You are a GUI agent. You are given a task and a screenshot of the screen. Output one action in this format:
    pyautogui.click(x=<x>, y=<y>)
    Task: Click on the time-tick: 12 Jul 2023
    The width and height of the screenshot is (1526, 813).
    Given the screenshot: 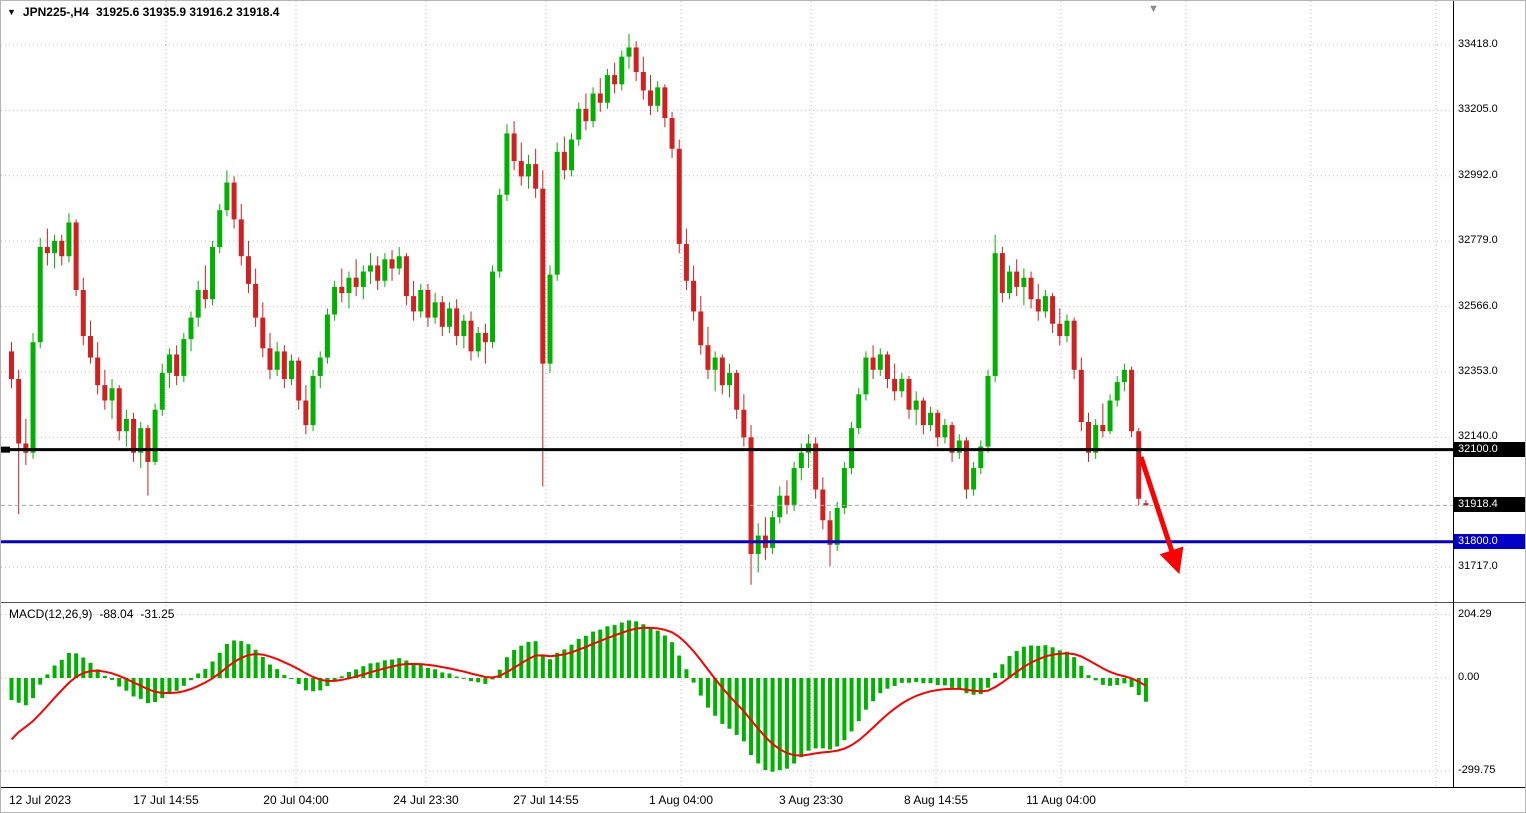 What is the action you would take?
    pyautogui.click(x=40, y=800)
    